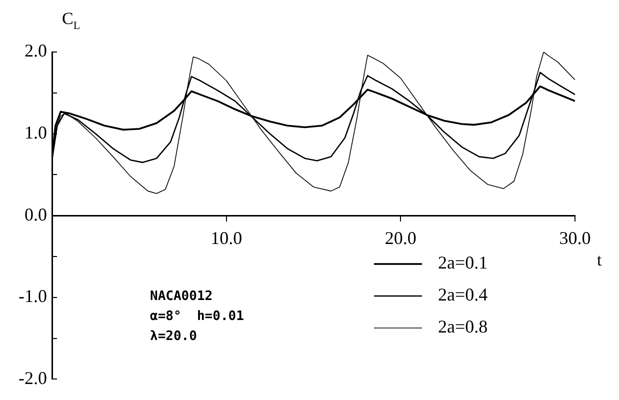  What do you see at coordinates (35, 50) in the screenshot?
I see `y-tick-label: 2.0` at bounding box center [35, 50].